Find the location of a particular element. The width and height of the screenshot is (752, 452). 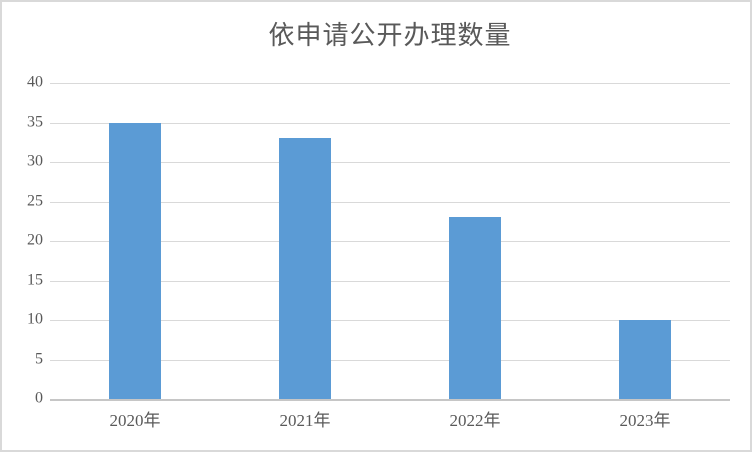

y-tick-label-25: 25 is located at coordinates (35, 201).